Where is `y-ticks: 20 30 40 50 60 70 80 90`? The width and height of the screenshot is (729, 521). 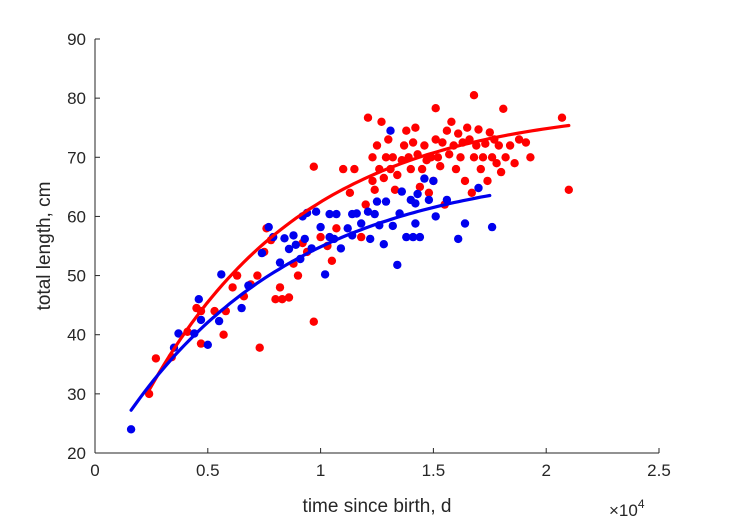 y-ticks: 20 30 40 50 60 70 80 90 is located at coordinates (83, 246).